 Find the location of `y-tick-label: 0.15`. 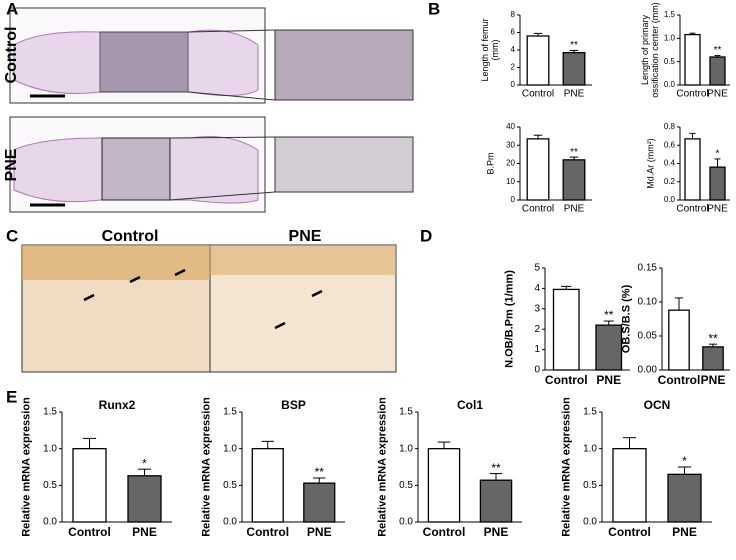

y-tick-label: 0.15 is located at coordinates (648, 268).